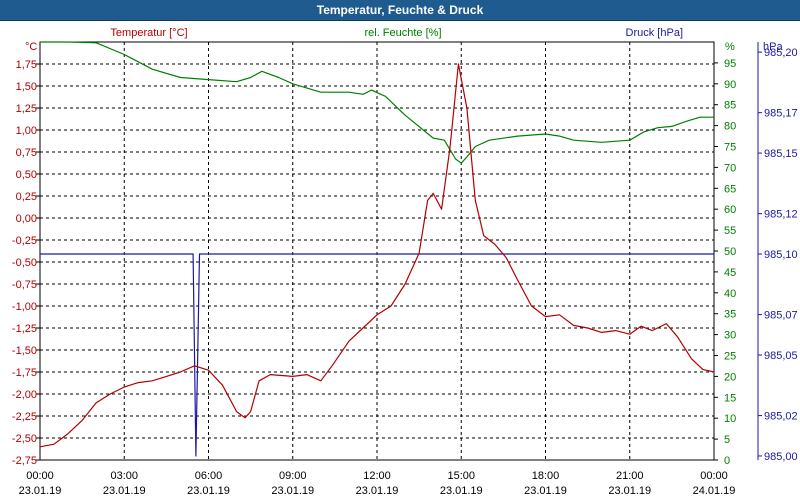  I want to click on x-tick-time: 09:00, so click(293, 476).